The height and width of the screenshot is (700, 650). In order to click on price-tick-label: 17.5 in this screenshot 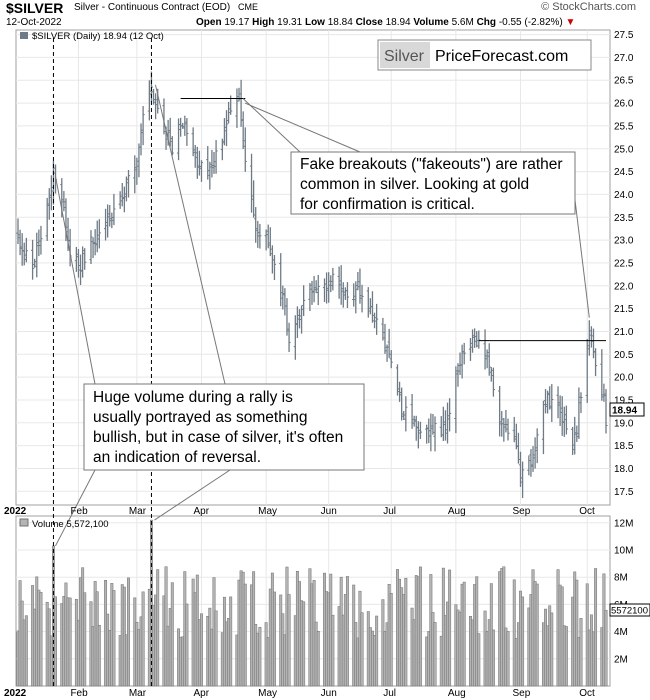, I will do `click(624, 492)`.